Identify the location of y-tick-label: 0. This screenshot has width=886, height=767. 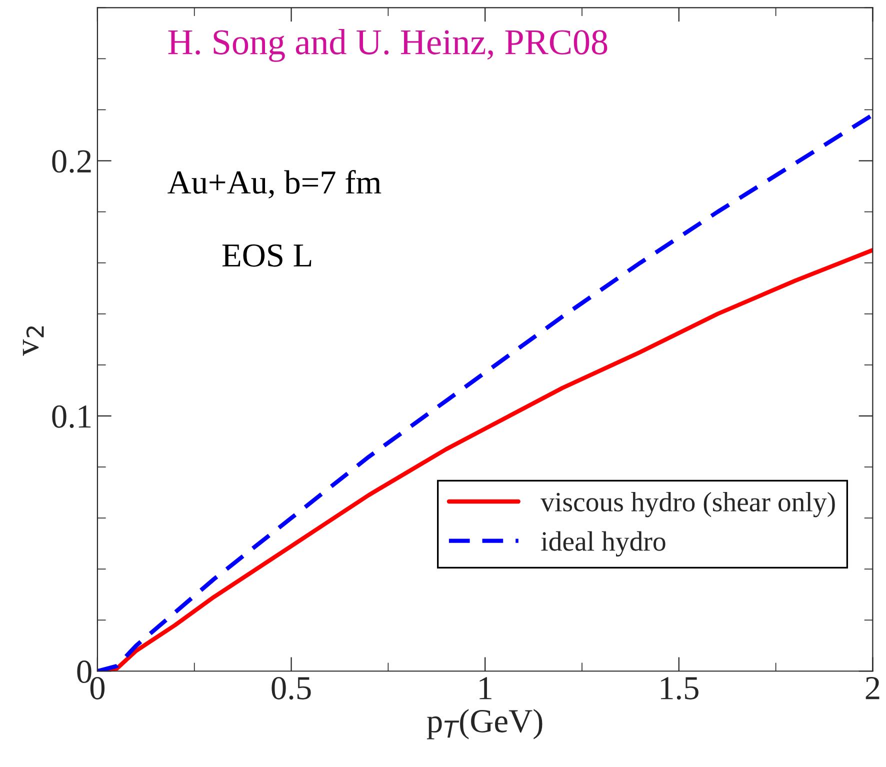
(84, 672).